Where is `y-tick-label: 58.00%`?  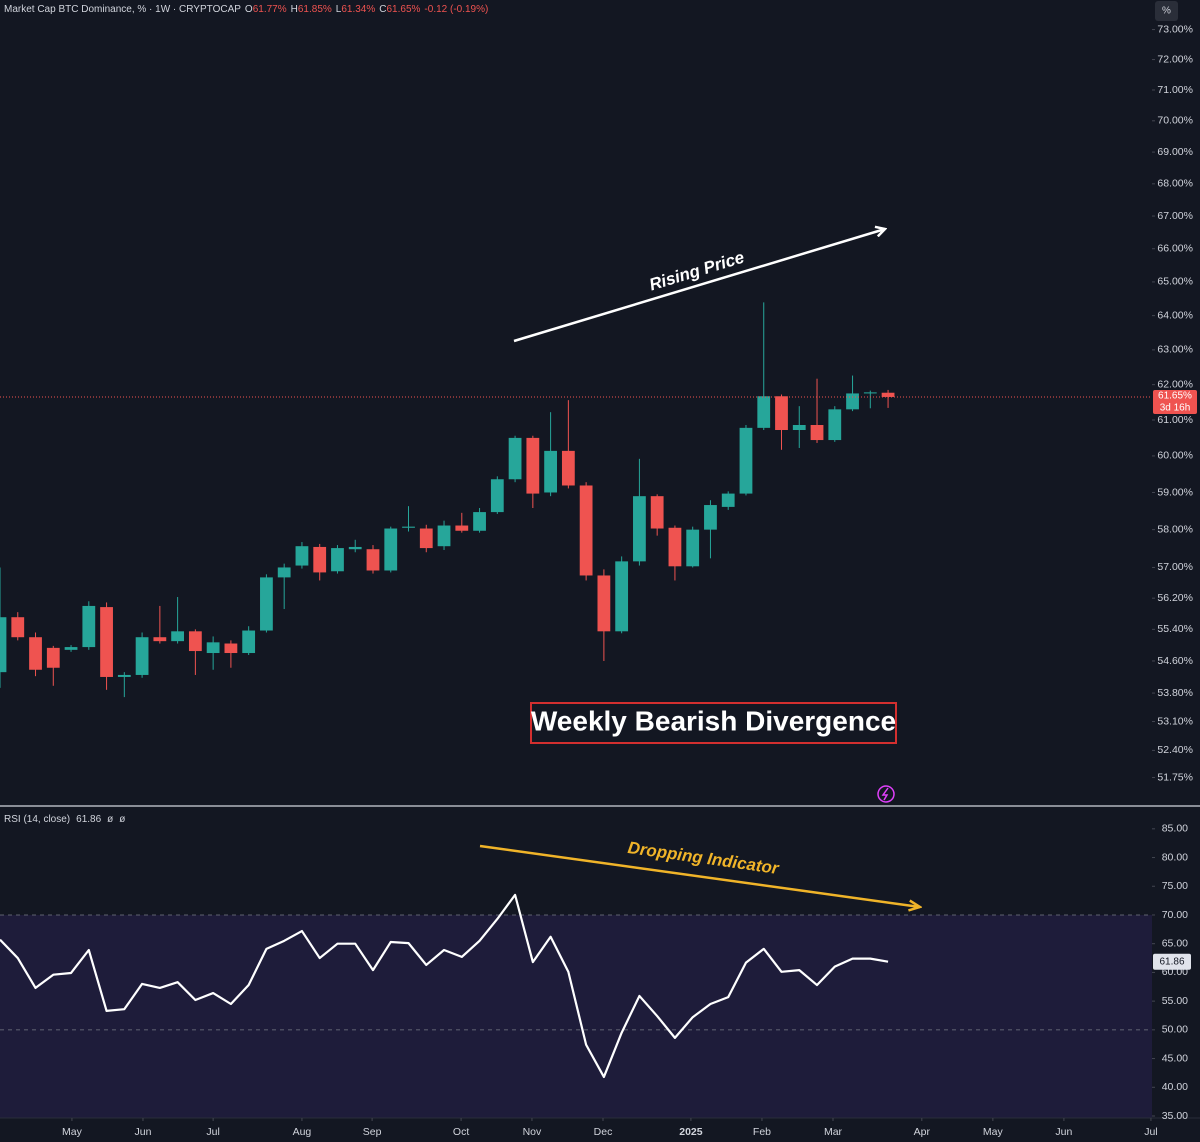
y-tick-label: 58.00% is located at coordinates (1175, 529).